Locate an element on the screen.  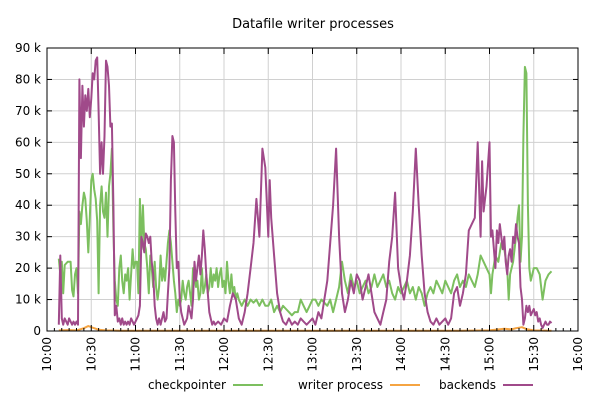
legend-label: checkpointer is located at coordinates (187, 385).